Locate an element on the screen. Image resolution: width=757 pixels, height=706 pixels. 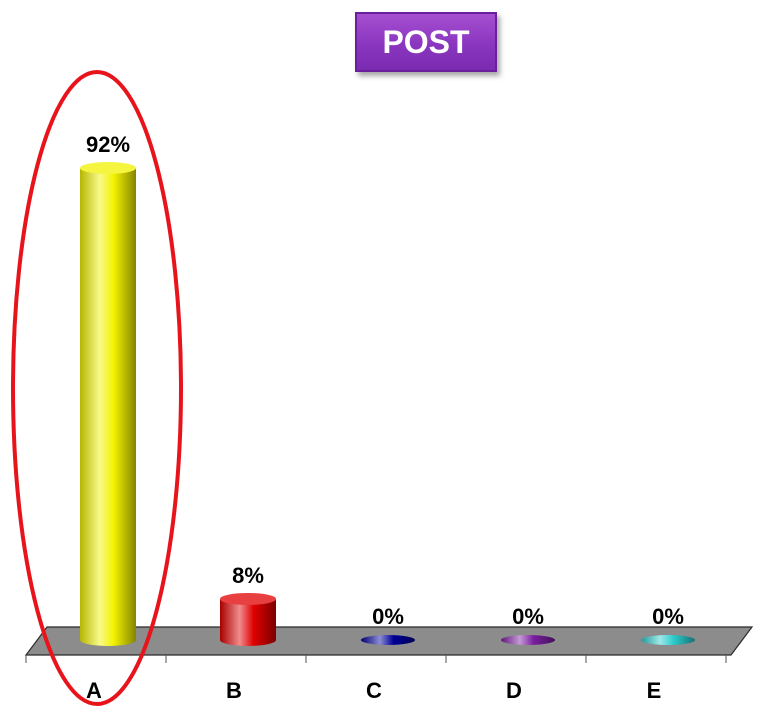
category-label-a: A is located at coordinates (94, 690).